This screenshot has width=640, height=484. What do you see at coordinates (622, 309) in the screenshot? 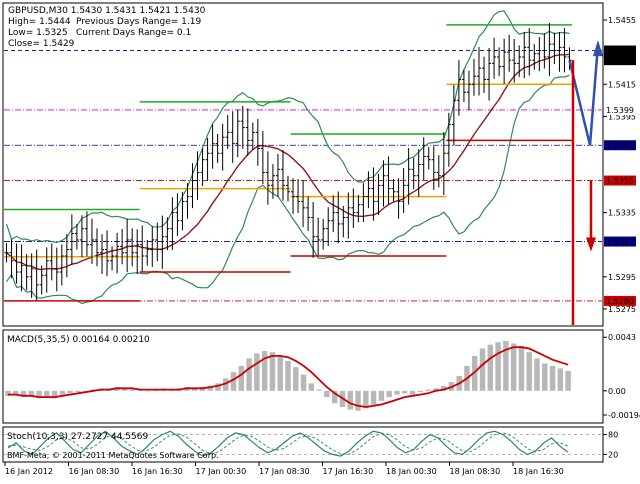
I see `price-tick-label: 1.5275` at bounding box center [622, 309].